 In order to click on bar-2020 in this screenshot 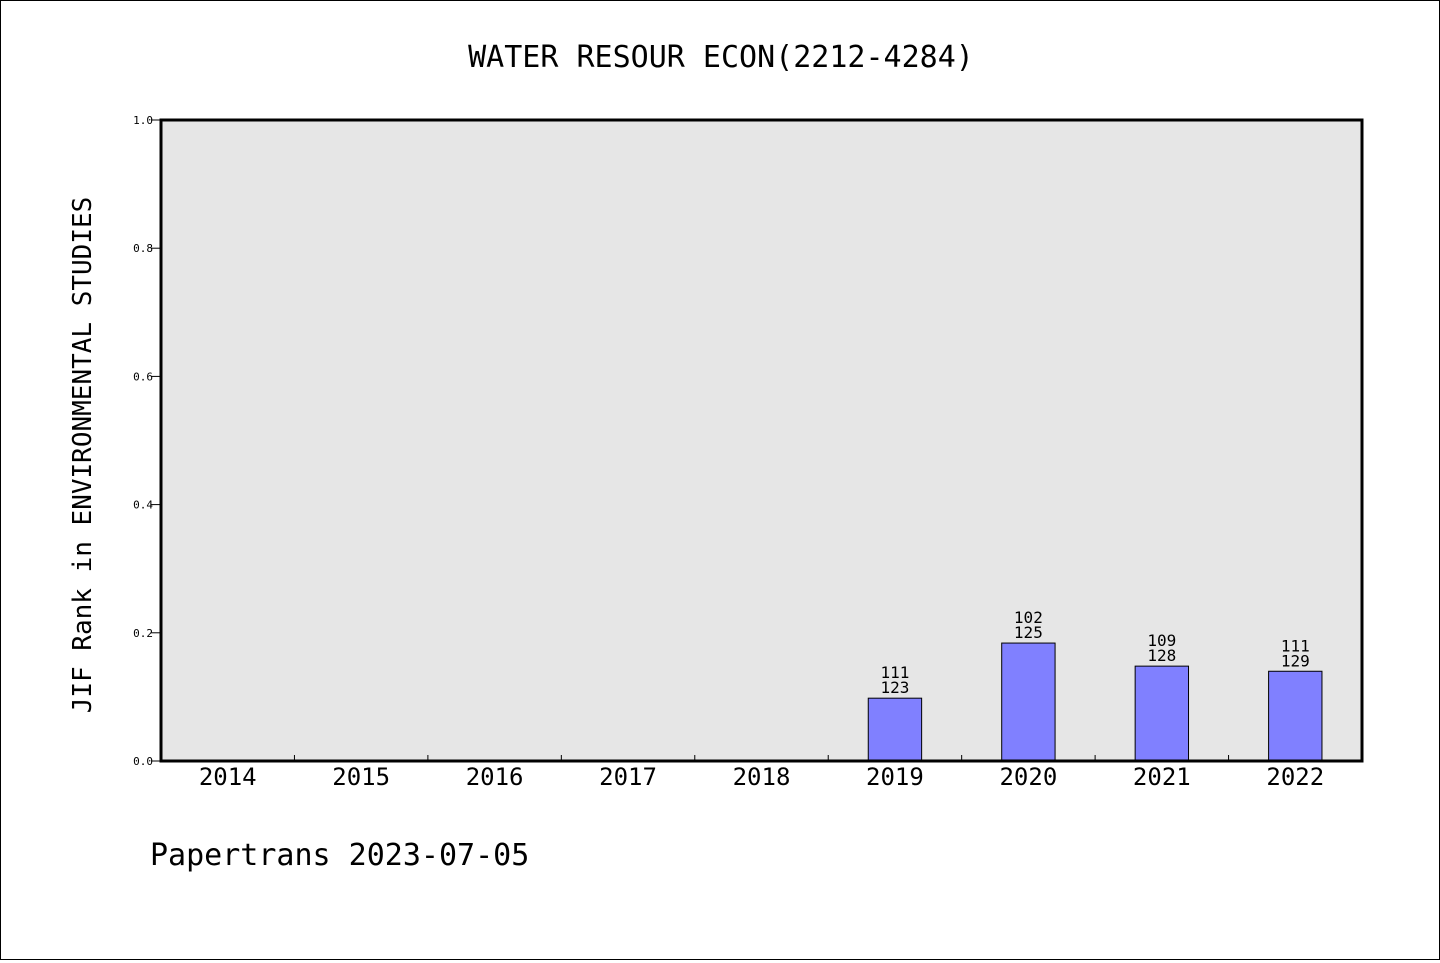, I will do `click(1028, 702)`.